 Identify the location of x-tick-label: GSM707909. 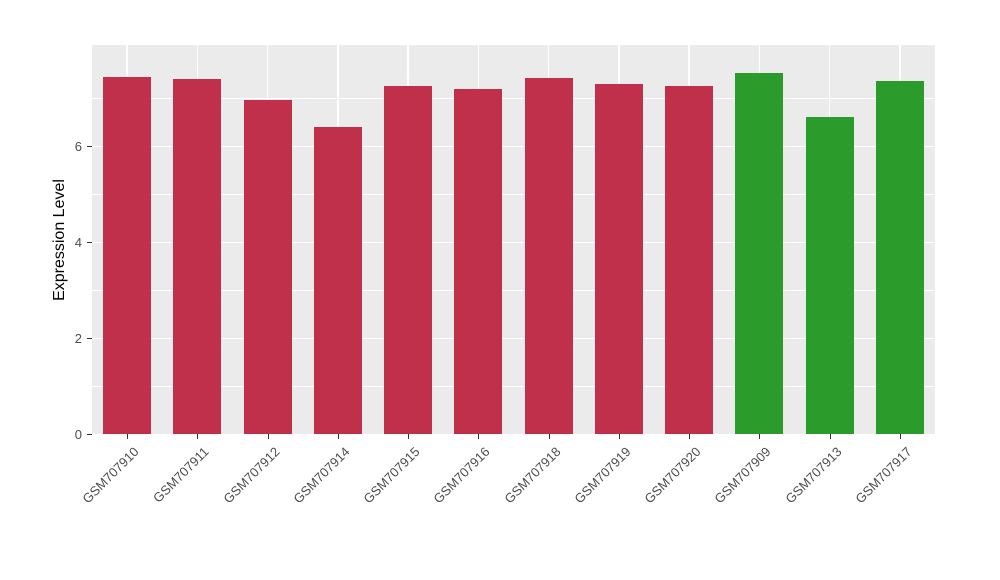
(742, 475).